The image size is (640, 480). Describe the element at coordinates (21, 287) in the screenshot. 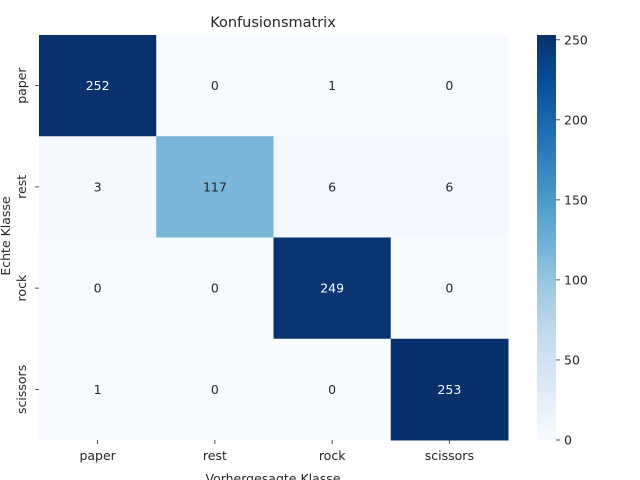

I see `y-tick-label: rock` at that location.